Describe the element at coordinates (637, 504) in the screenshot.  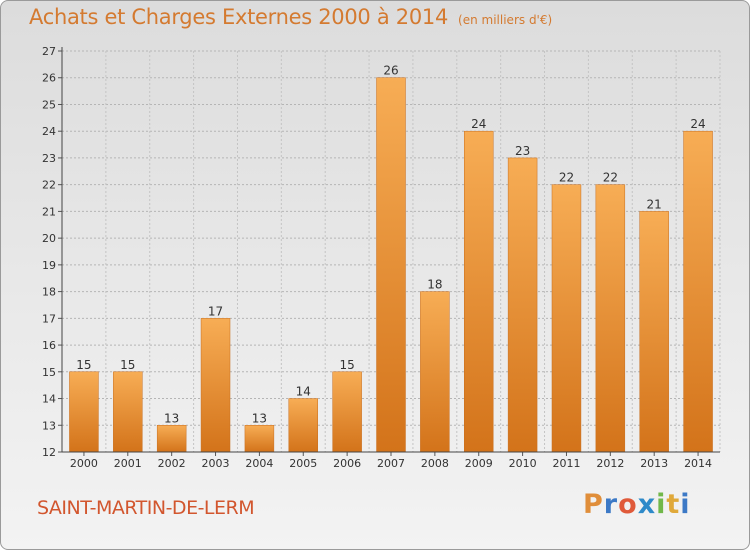
I see `proxiti-logo: Proxiti` at that location.